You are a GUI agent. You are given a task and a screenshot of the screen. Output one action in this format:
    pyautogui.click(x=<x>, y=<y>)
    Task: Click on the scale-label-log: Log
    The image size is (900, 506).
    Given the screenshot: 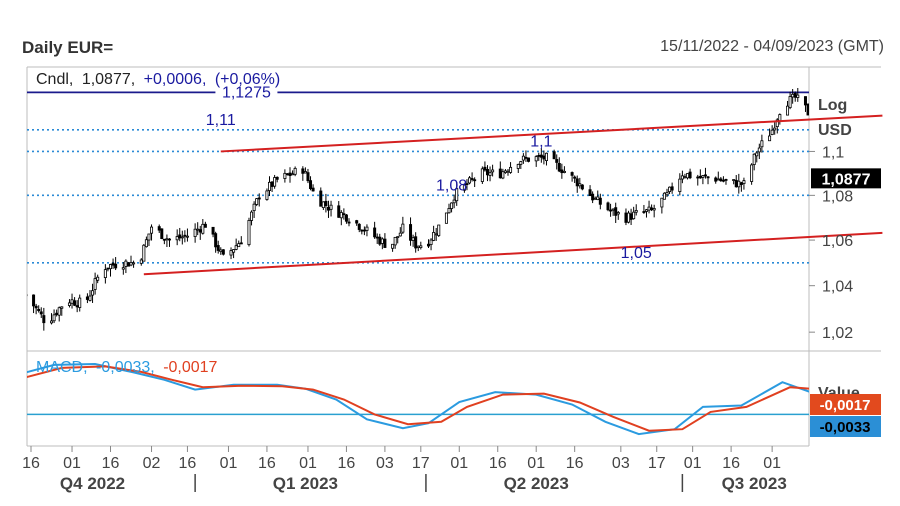 What is the action you would take?
    pyautogui.click(x=832, y=105)
    